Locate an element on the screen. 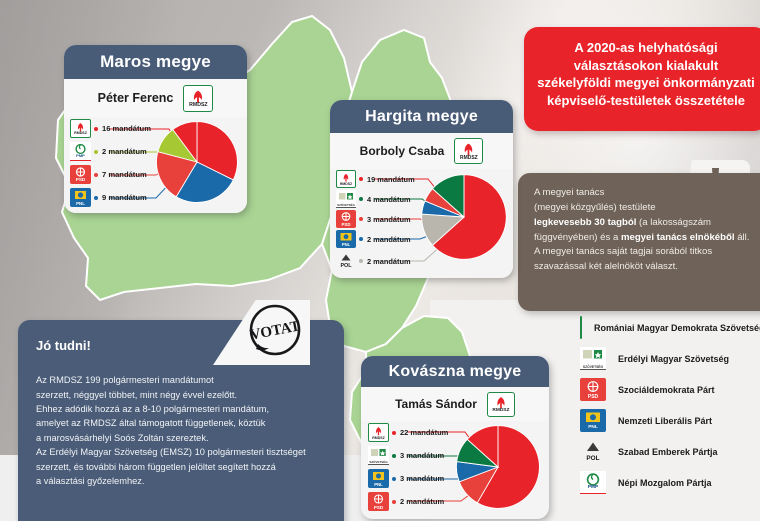 The height and width of the screenshot is (521, 760). county-leader-maros: Péter Ferenc RMDSZ is located at coordinates (155, 98).